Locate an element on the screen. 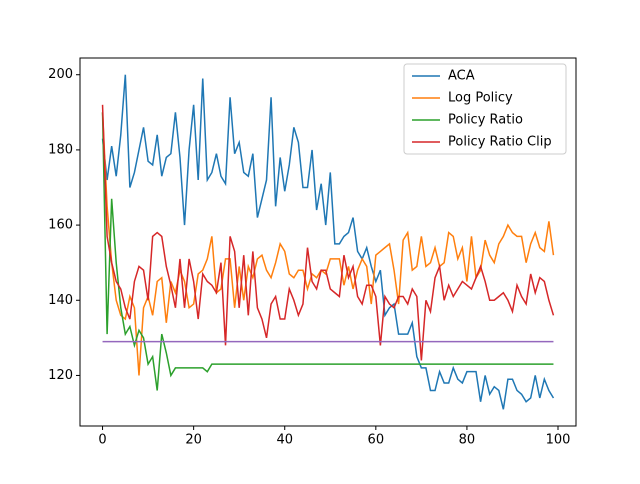  y-tick-label: 140 is located at coordinates (60, 300).